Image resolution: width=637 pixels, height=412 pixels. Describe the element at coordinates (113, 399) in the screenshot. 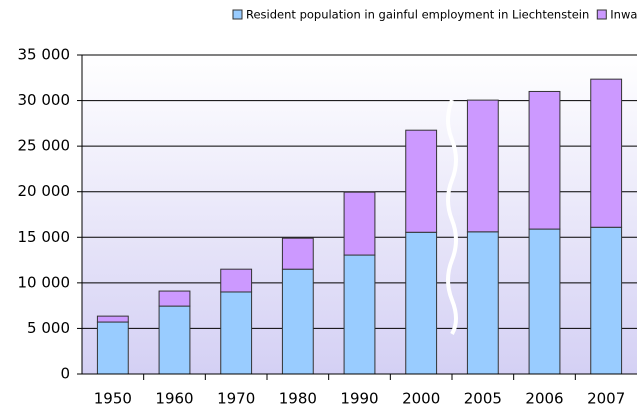

I see `x-tick-label: 1950` at that location.